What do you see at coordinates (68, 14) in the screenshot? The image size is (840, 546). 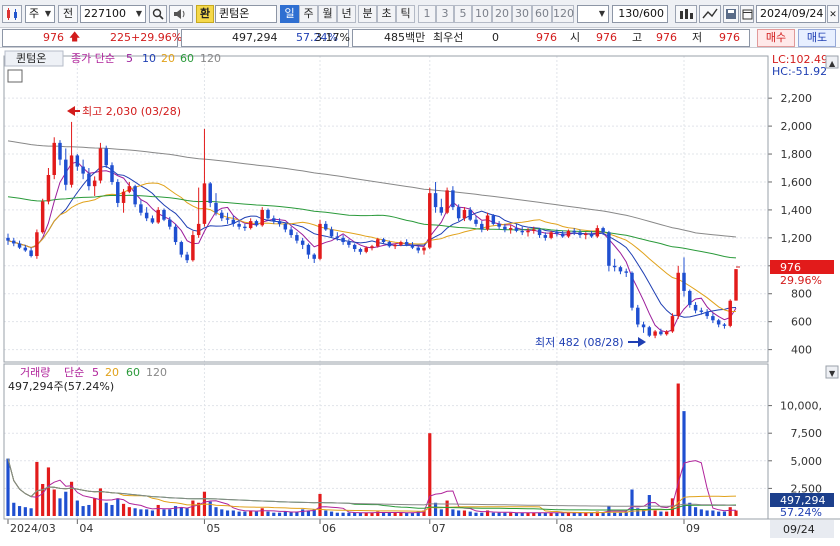 I see `prev-button: 전` at bounding box center [68, 14].